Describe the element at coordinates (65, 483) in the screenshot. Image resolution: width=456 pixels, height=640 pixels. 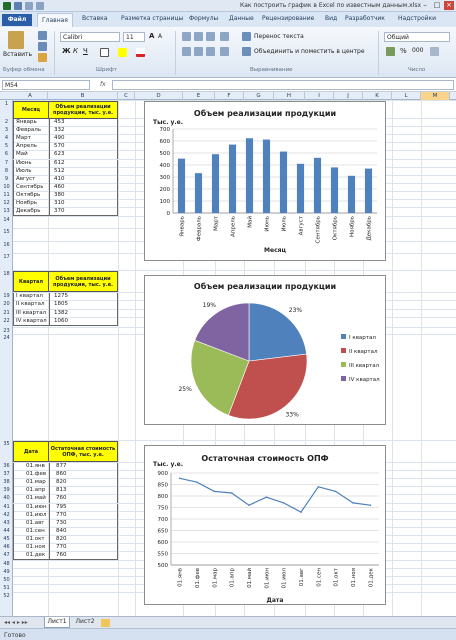
I see `table-row: 01.мар 820` at that location.